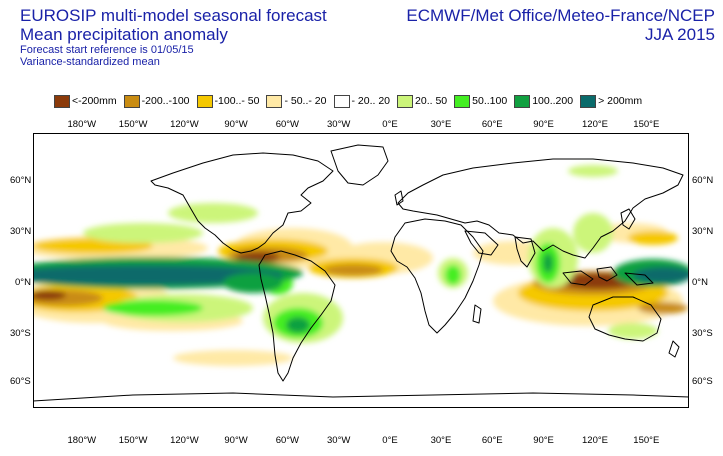 This screenshot has height=456, width=723. I want to click on variance-note: Variance-standardized mean, so click(90, 62).